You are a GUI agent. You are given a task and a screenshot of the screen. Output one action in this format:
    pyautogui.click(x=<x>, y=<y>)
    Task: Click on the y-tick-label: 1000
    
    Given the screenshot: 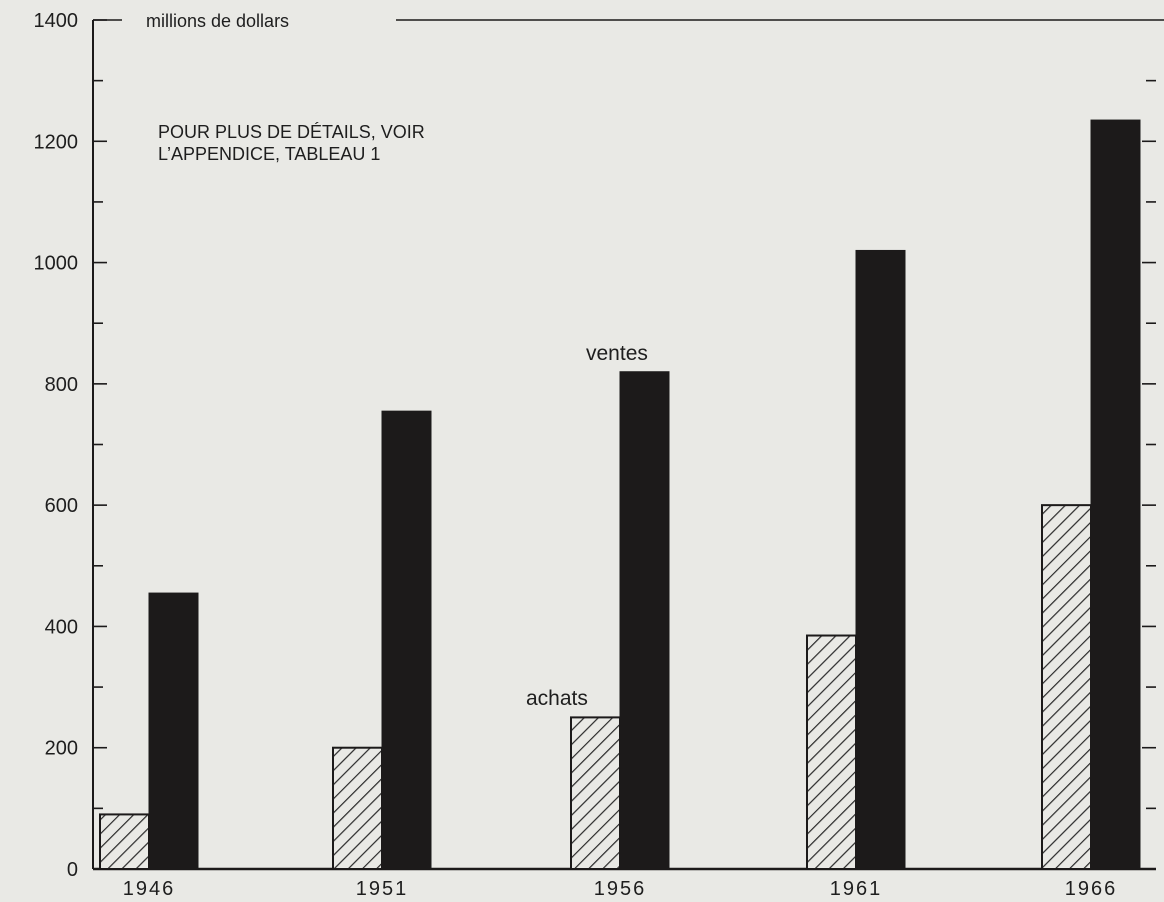 What is the action you would take?
    pyautogui.click(x=56, y=264)
    